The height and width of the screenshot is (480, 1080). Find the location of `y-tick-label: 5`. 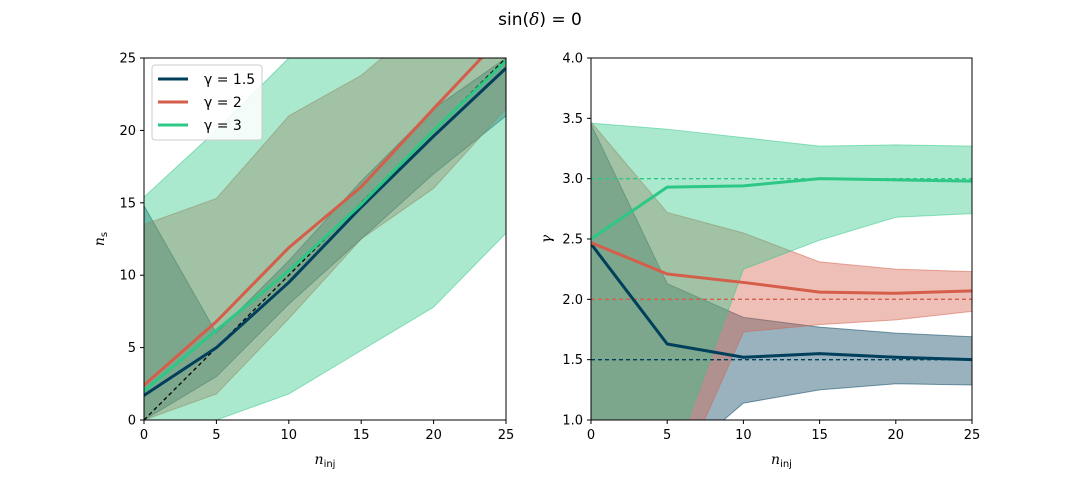

y-tick-label: 5 is located at coordinates (132, 348).